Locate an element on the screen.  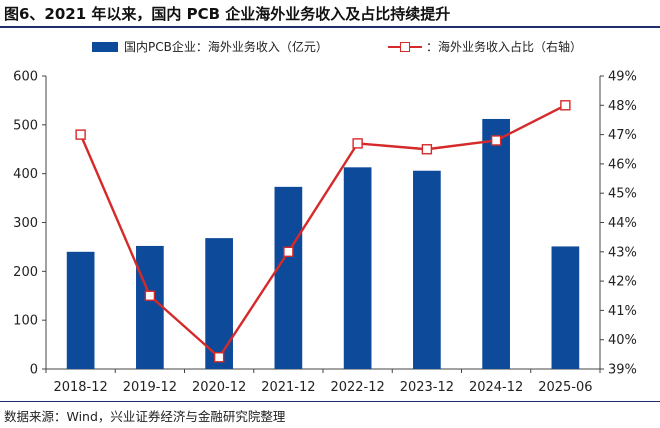
x-tick-label: 2023-12 is located at coordinates (427, 387).